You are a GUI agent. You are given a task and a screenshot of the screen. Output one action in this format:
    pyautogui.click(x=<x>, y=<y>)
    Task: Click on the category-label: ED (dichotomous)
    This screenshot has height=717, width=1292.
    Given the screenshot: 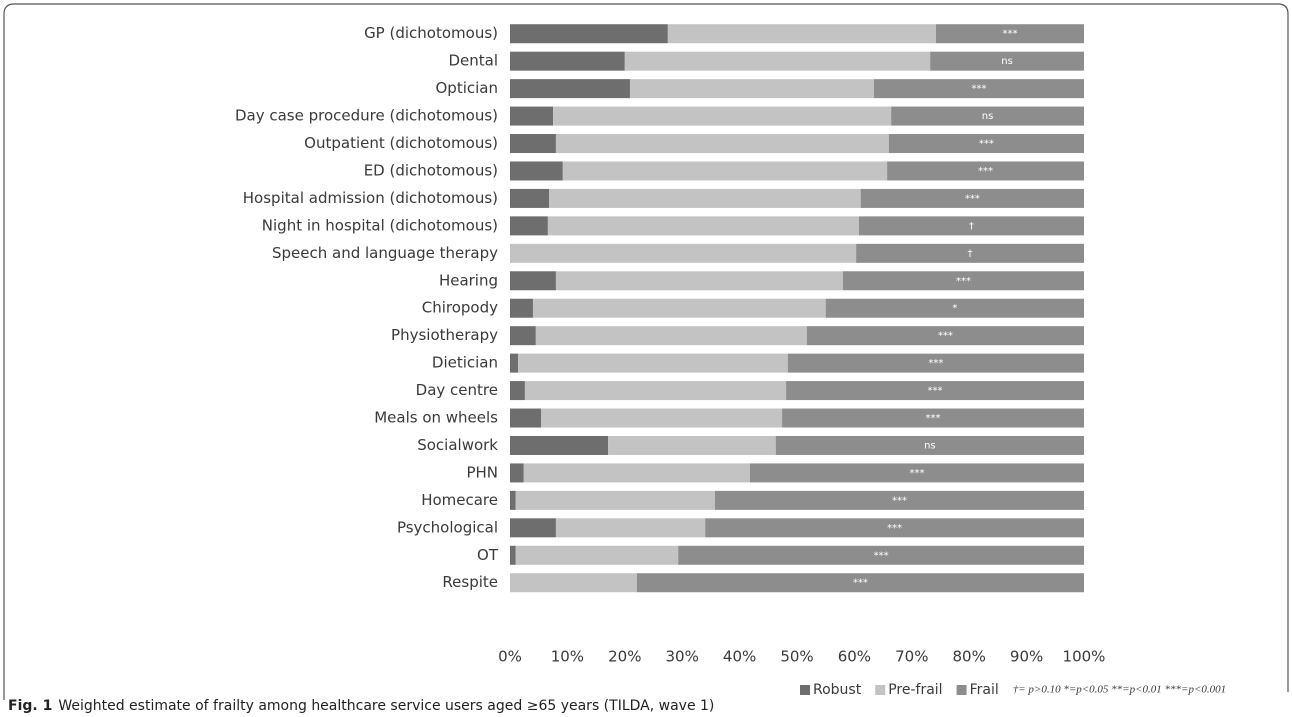 What is the action you would take?
    pyautogui.click(x=431, y=170)
    